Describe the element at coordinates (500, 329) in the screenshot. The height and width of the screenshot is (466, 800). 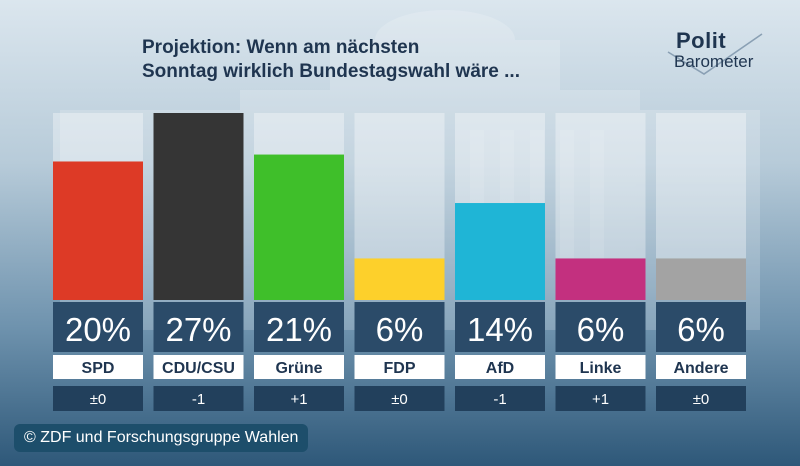
I see `value-label: 14%` at that location.